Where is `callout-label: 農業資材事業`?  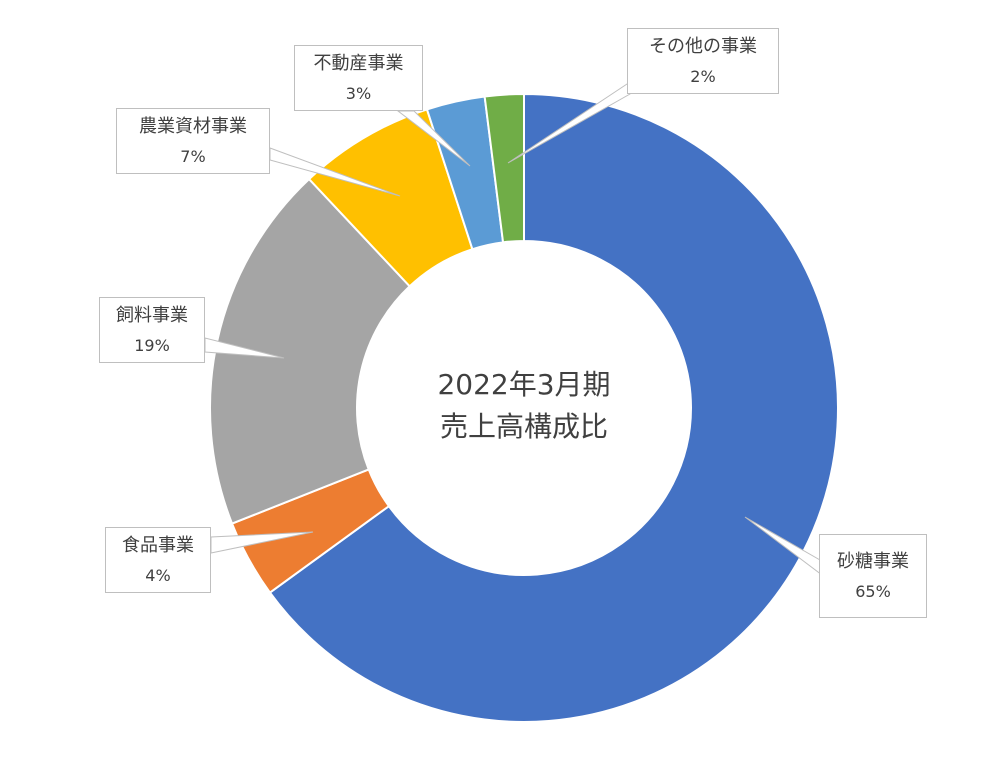
callout-label: 農業資材事業 is located at coordinates (193, 126).